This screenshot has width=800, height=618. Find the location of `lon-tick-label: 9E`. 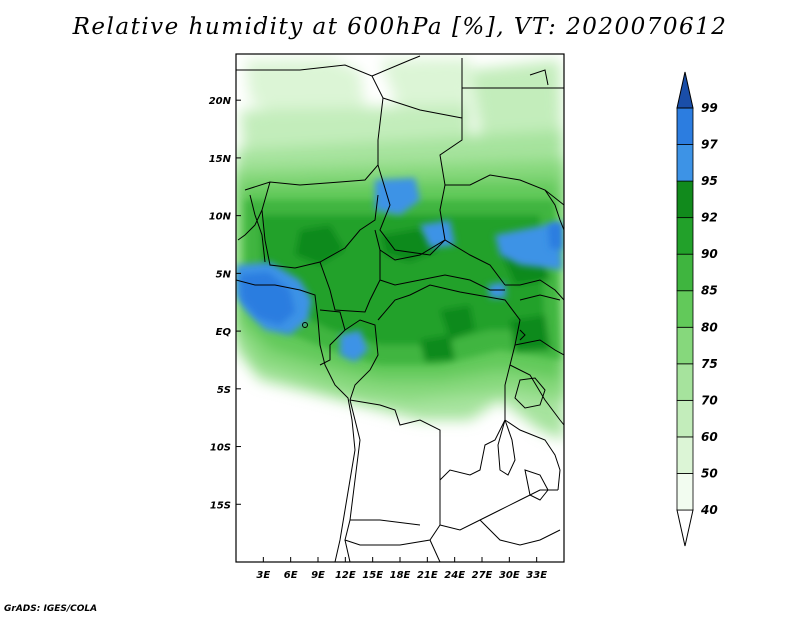

lon-tick-label: 9E is located at coordinates (318, 575).